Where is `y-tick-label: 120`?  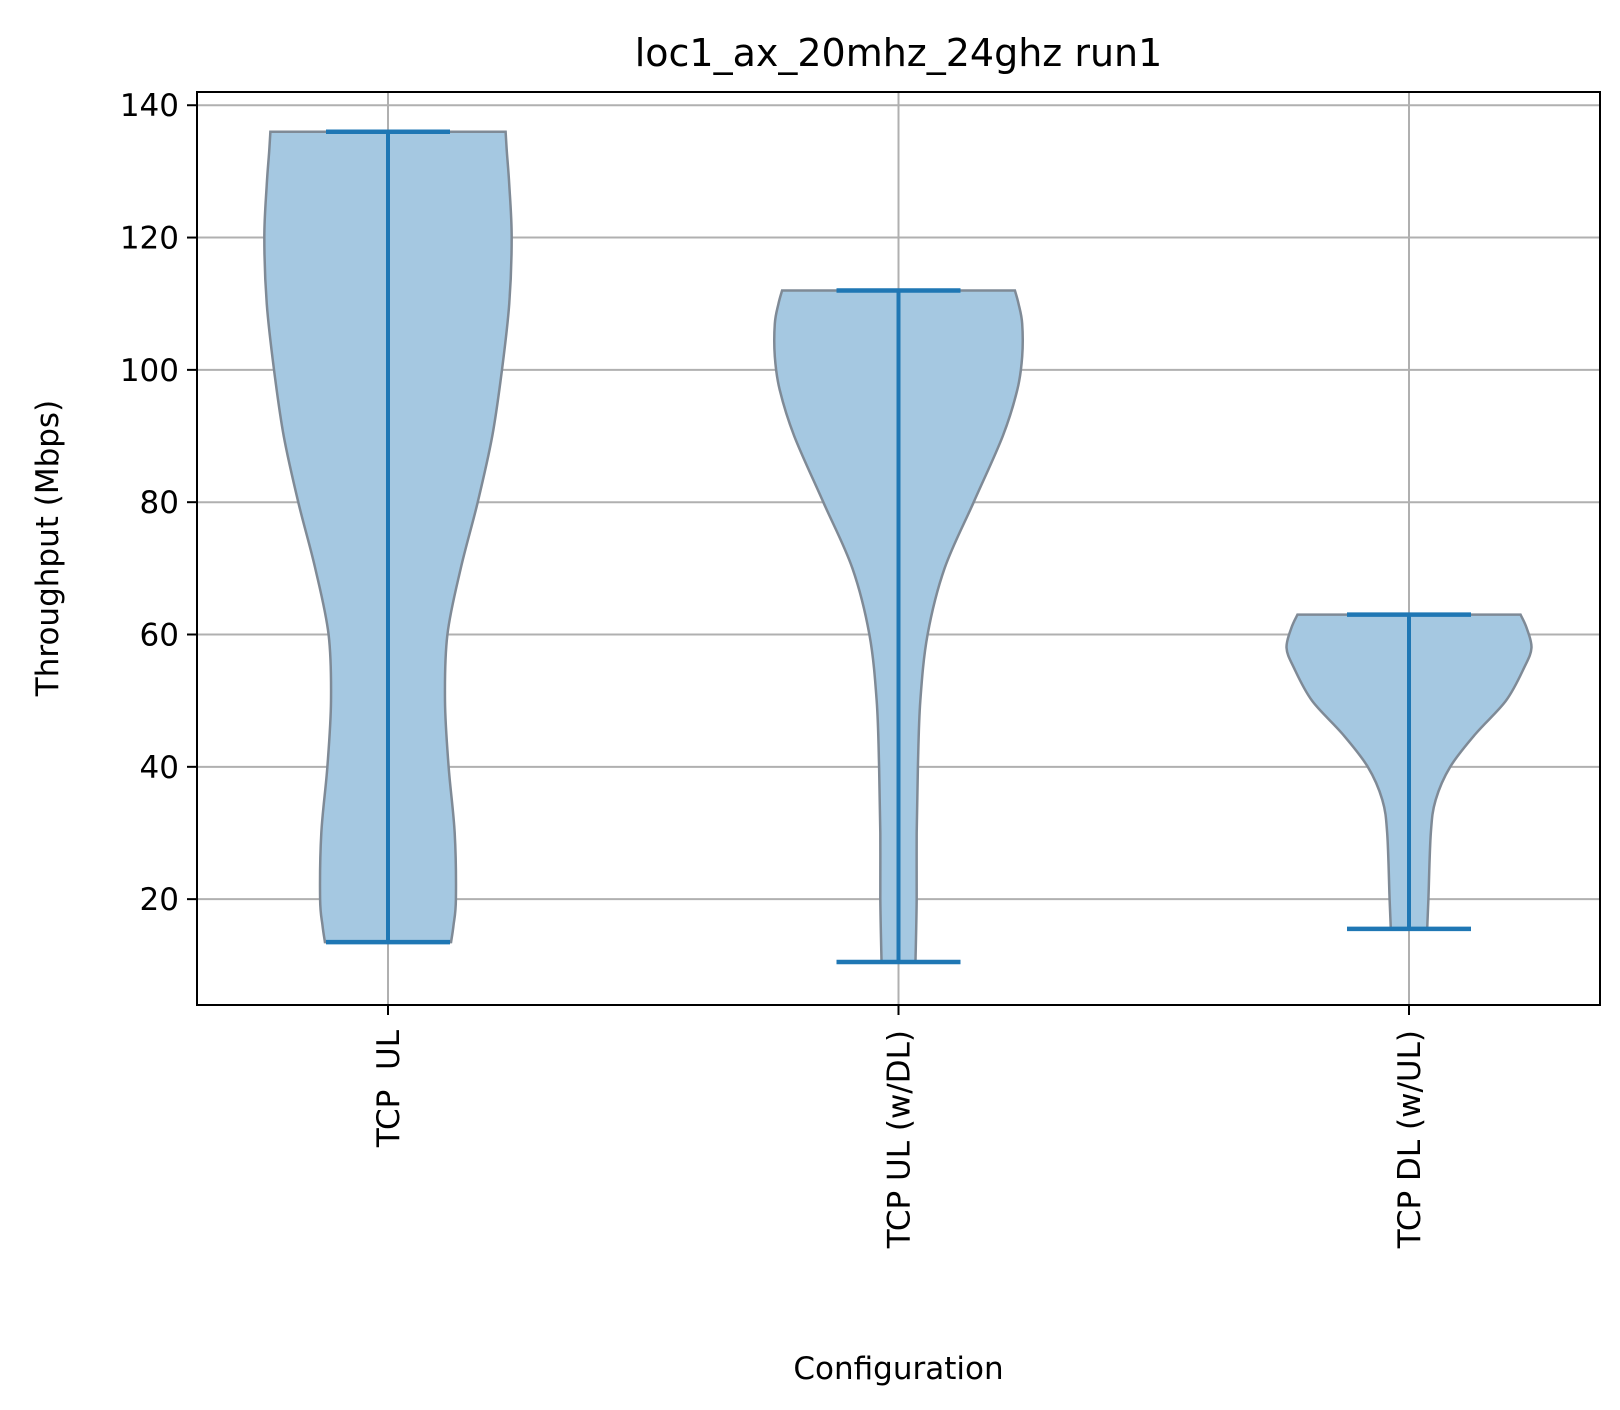
y-tick-label: 120 is located at coordinates (149, 239).